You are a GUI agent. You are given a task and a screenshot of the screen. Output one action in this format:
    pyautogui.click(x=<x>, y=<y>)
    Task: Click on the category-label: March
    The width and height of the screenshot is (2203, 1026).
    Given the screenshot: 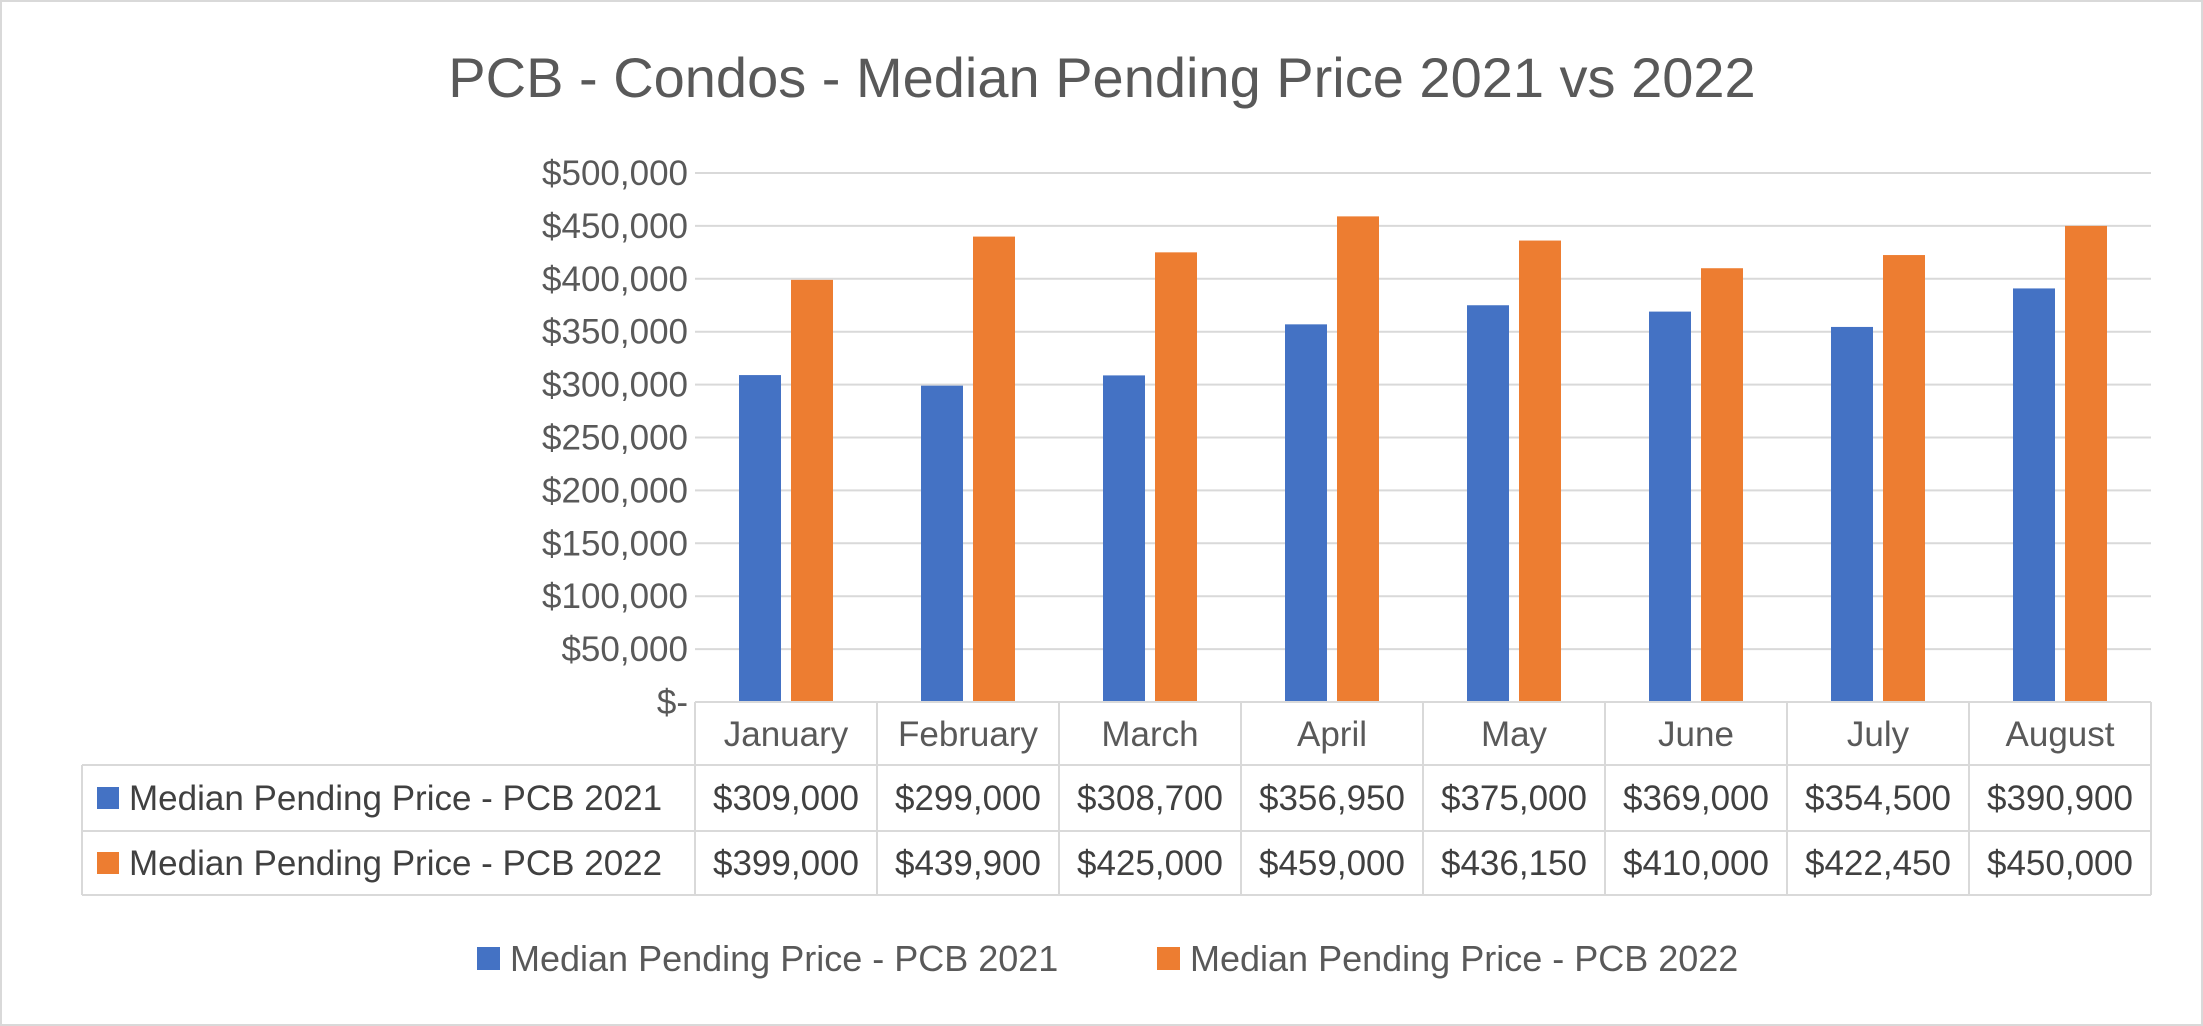 What is the action you would take?
    pyautogui.click(x=1149, y=734)
    